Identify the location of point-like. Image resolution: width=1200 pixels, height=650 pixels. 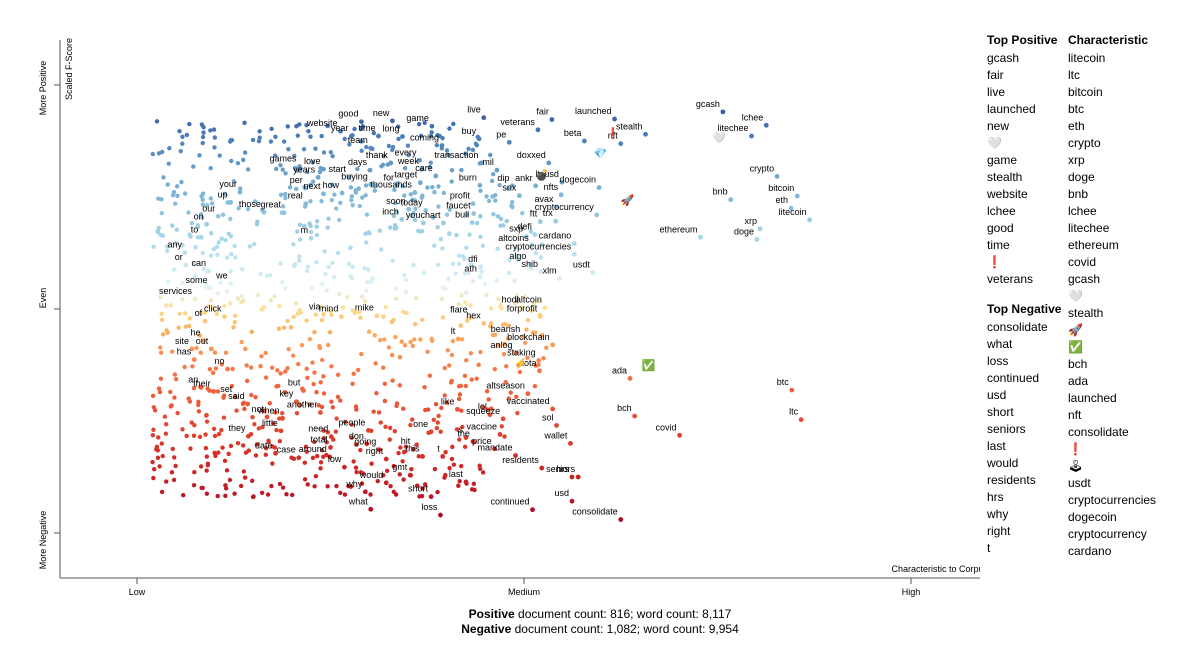
(457, 409).